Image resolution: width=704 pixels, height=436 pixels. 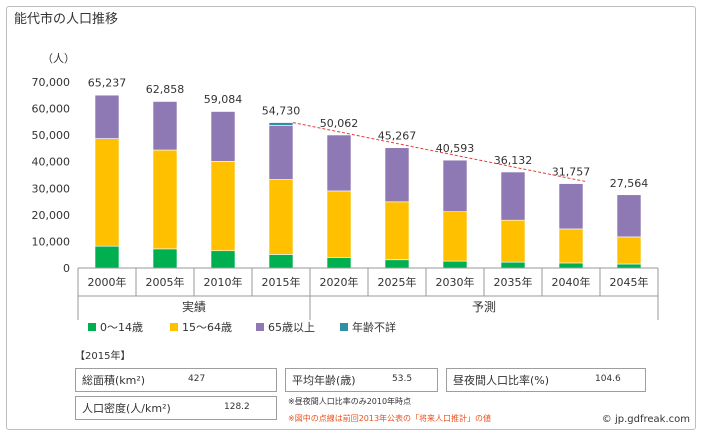 What do you see at coordinates (51, 188) in the screenshot?
I see `y-tick-label: 30,000` at bounding box center [51, 188].